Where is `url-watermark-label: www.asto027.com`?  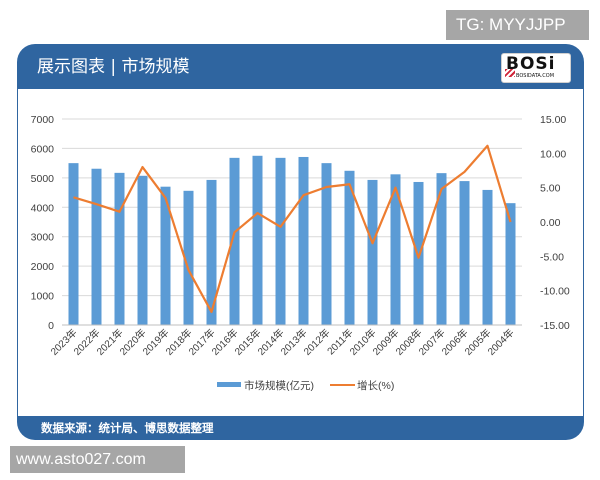
url-watermark-label: www.asto027.com is located at coordinates (97, 459).